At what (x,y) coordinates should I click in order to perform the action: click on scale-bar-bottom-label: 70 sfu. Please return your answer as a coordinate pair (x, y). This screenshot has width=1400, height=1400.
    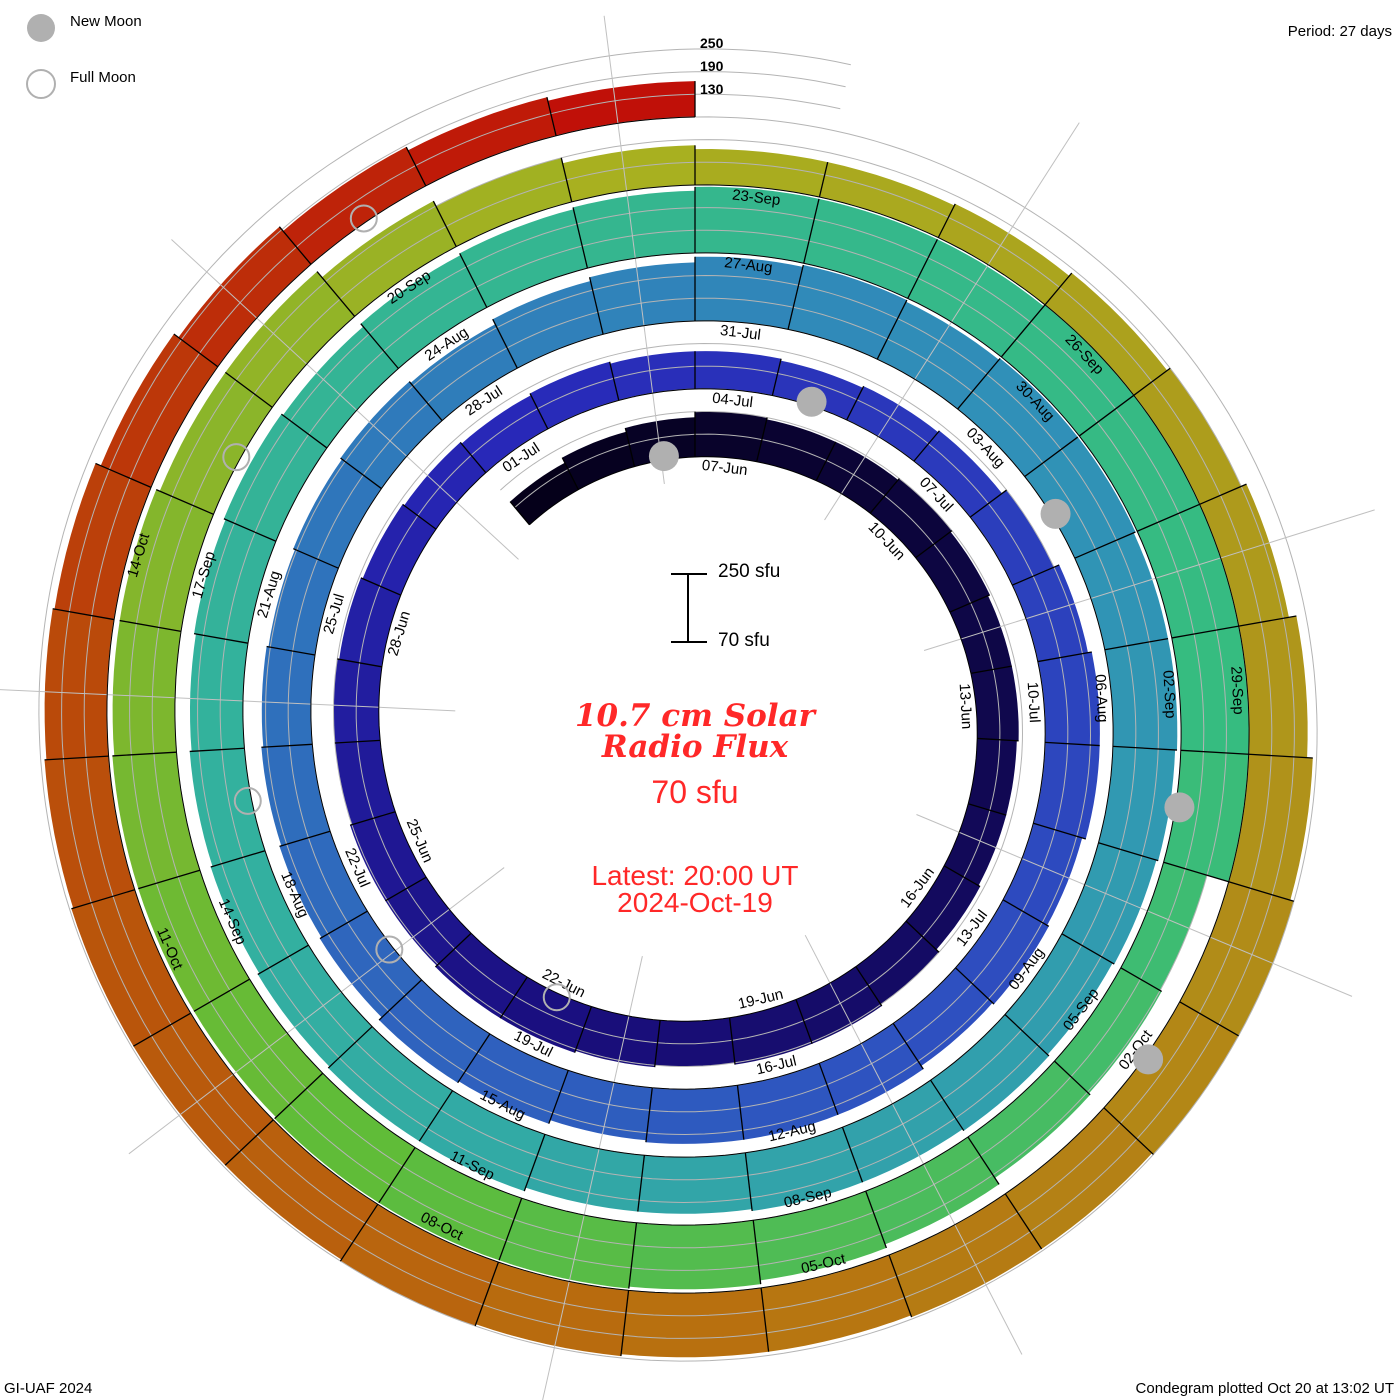
    Looking at the image, I should click on (744, 640).